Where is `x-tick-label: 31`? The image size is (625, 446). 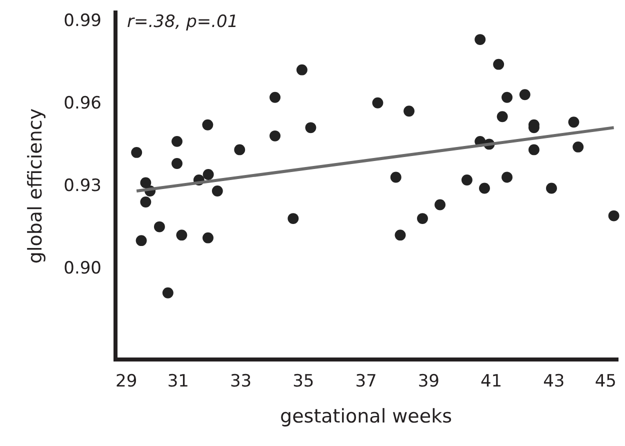
x-tick-label: 31 is located at coordinates (178, 382).